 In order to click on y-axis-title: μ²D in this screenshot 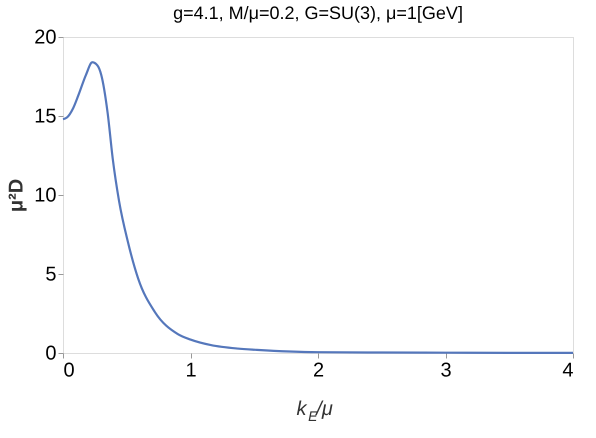, I will do `click(16, 195)`.